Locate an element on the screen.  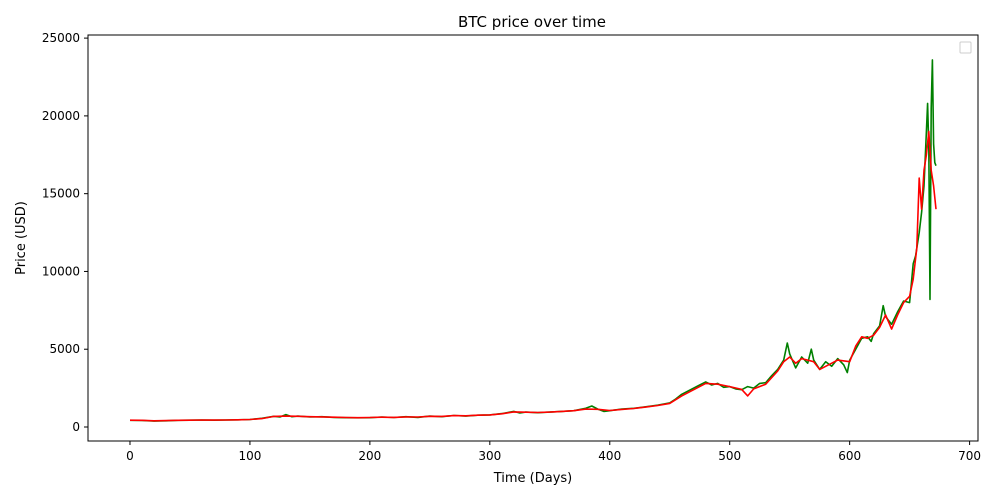
y-tick-label: 20000 is located at coordinates (61, 116).